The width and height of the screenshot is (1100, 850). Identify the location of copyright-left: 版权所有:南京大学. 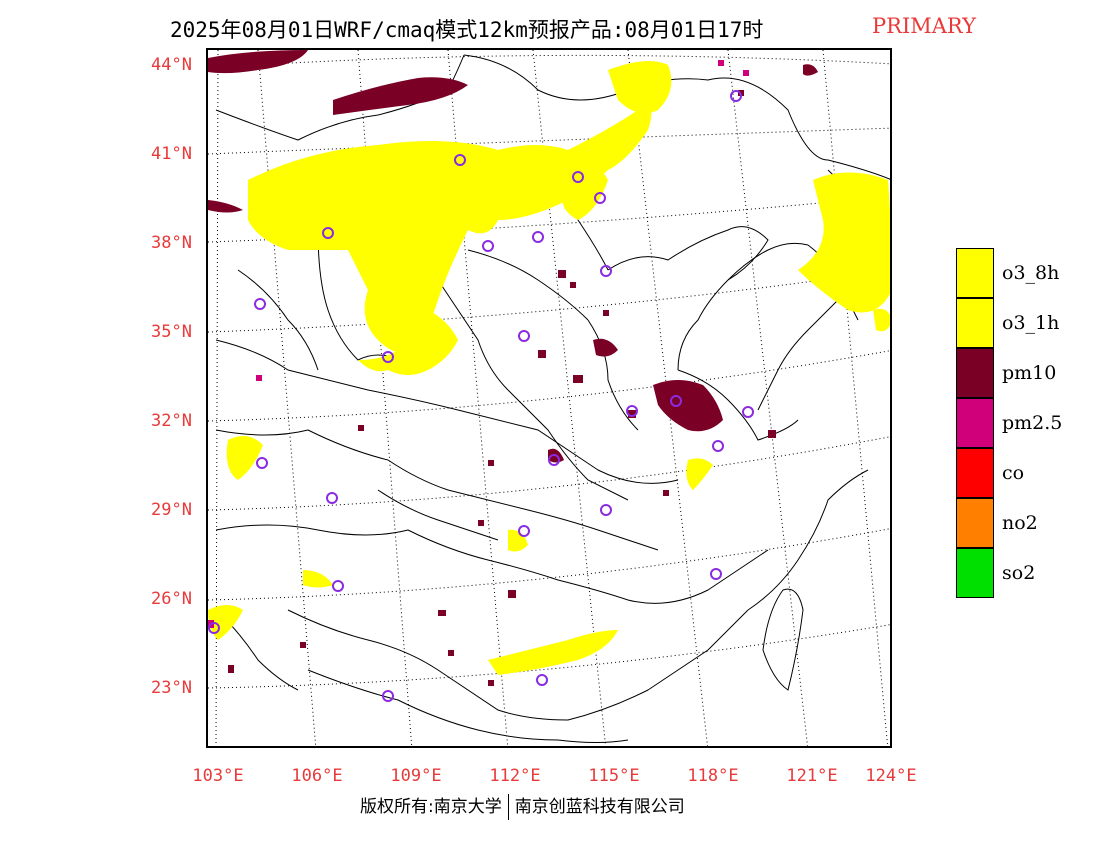
(431, 807).